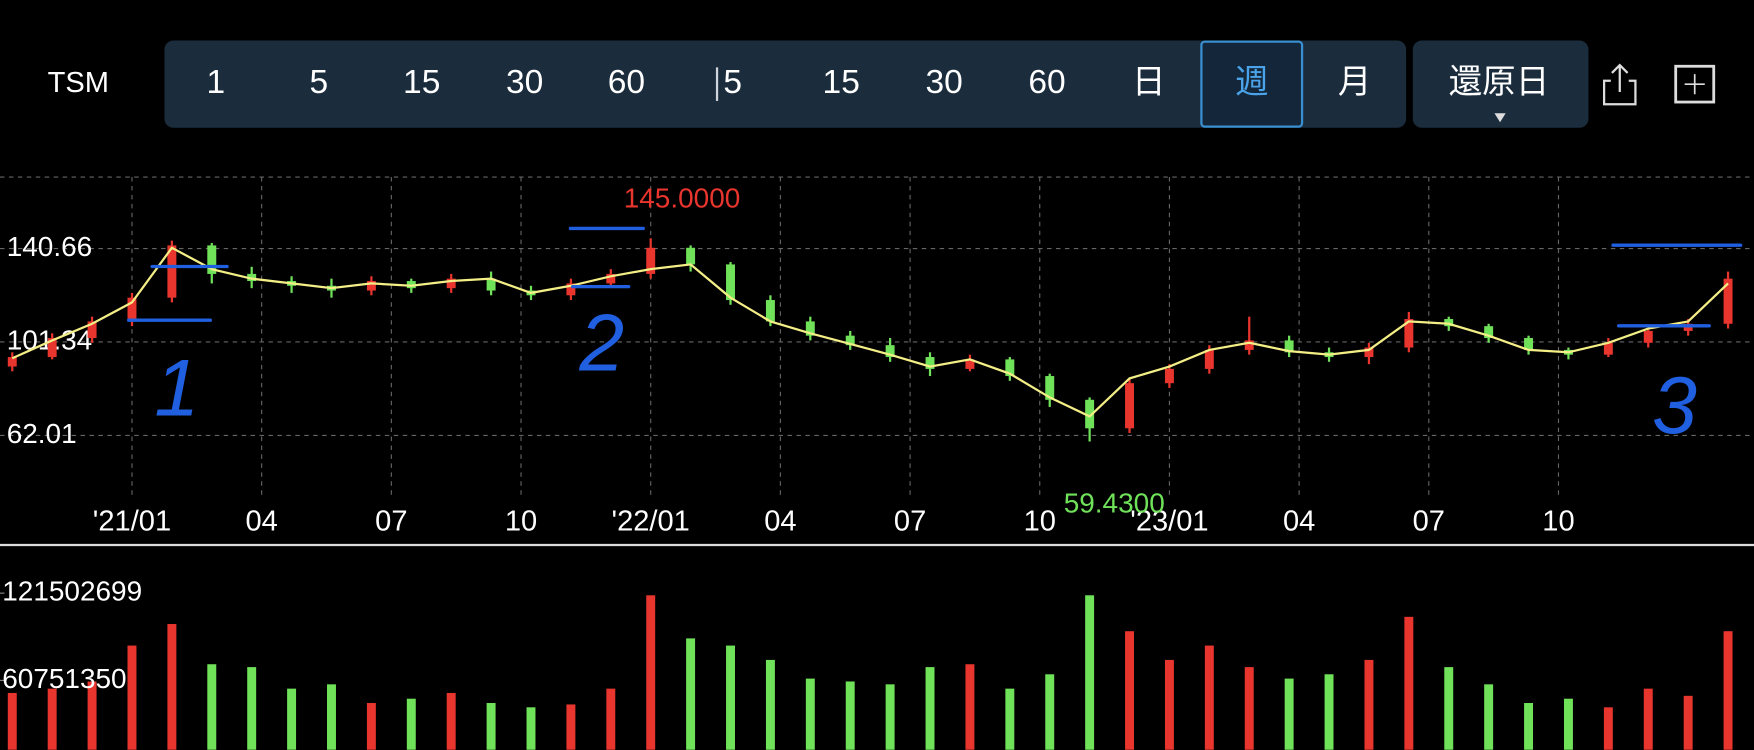  I want to click on interval-button: 日, so click(1149, 82).